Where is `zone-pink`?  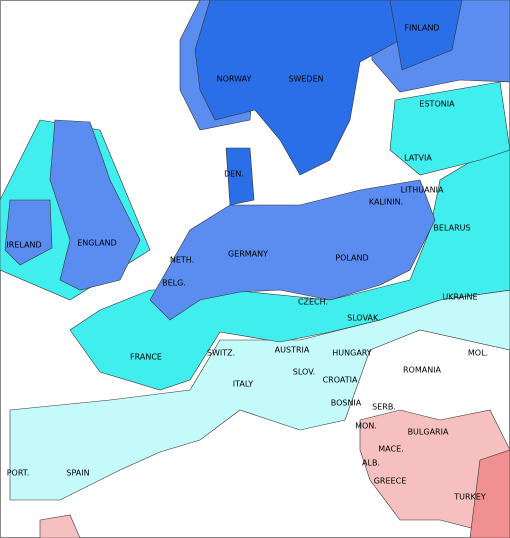
zone-pink is located at coordinates (434, 473).